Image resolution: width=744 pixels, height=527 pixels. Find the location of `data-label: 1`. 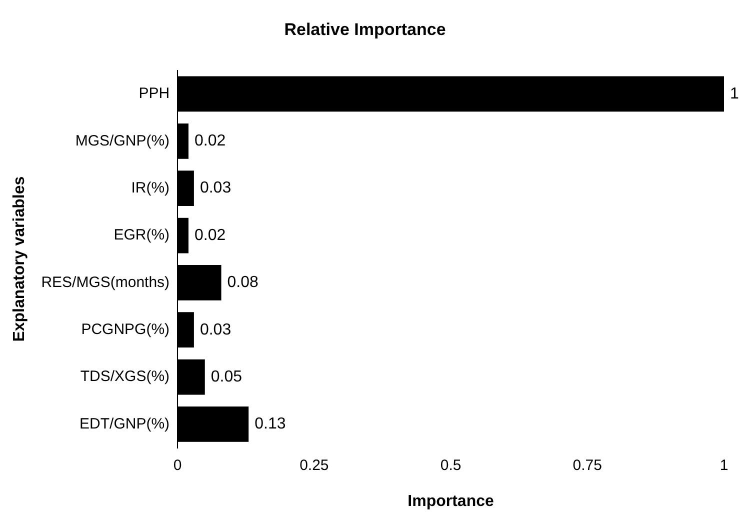

data-label: 1 is located at coordinates (734, 93).